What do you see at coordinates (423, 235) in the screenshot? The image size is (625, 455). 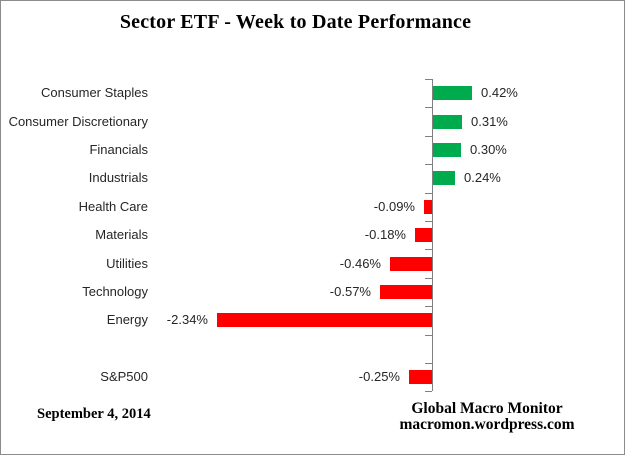 I see `bar-materials` at bounding box center [423, 235].